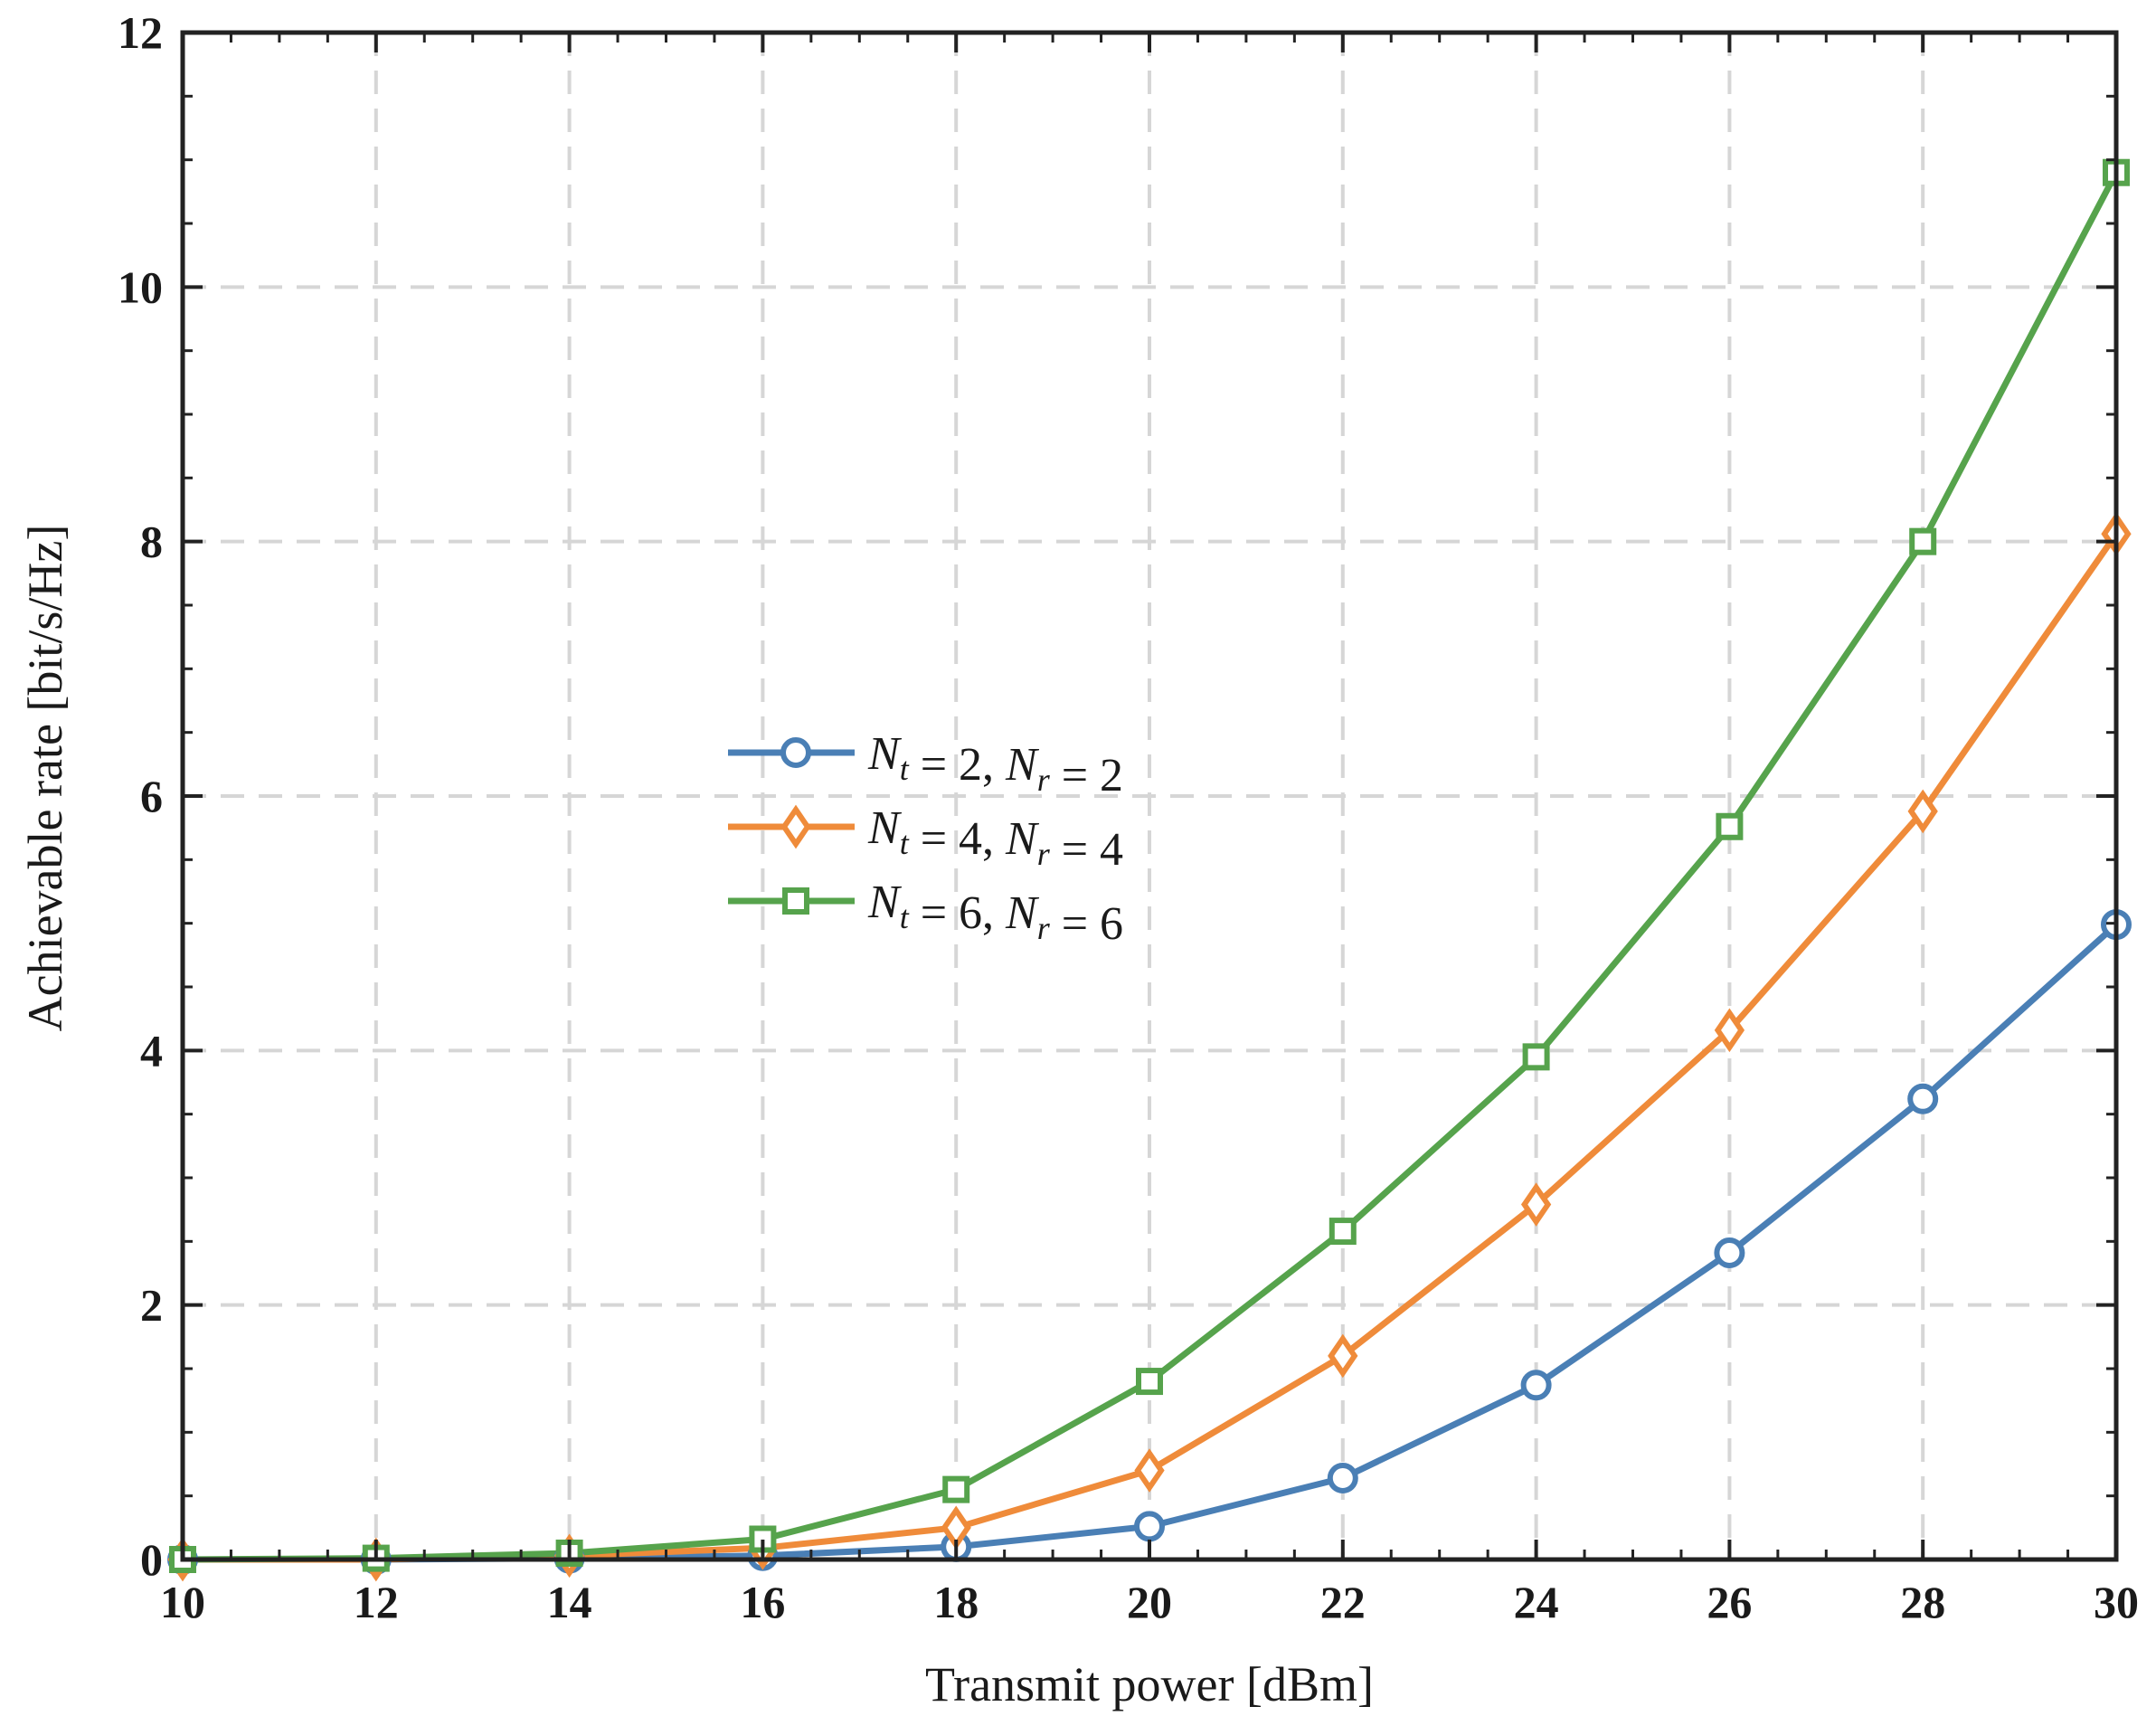  Describe the element at coordinates (2116, 1602) in the screenshot. I see `x-tick-label: 30` at that location.